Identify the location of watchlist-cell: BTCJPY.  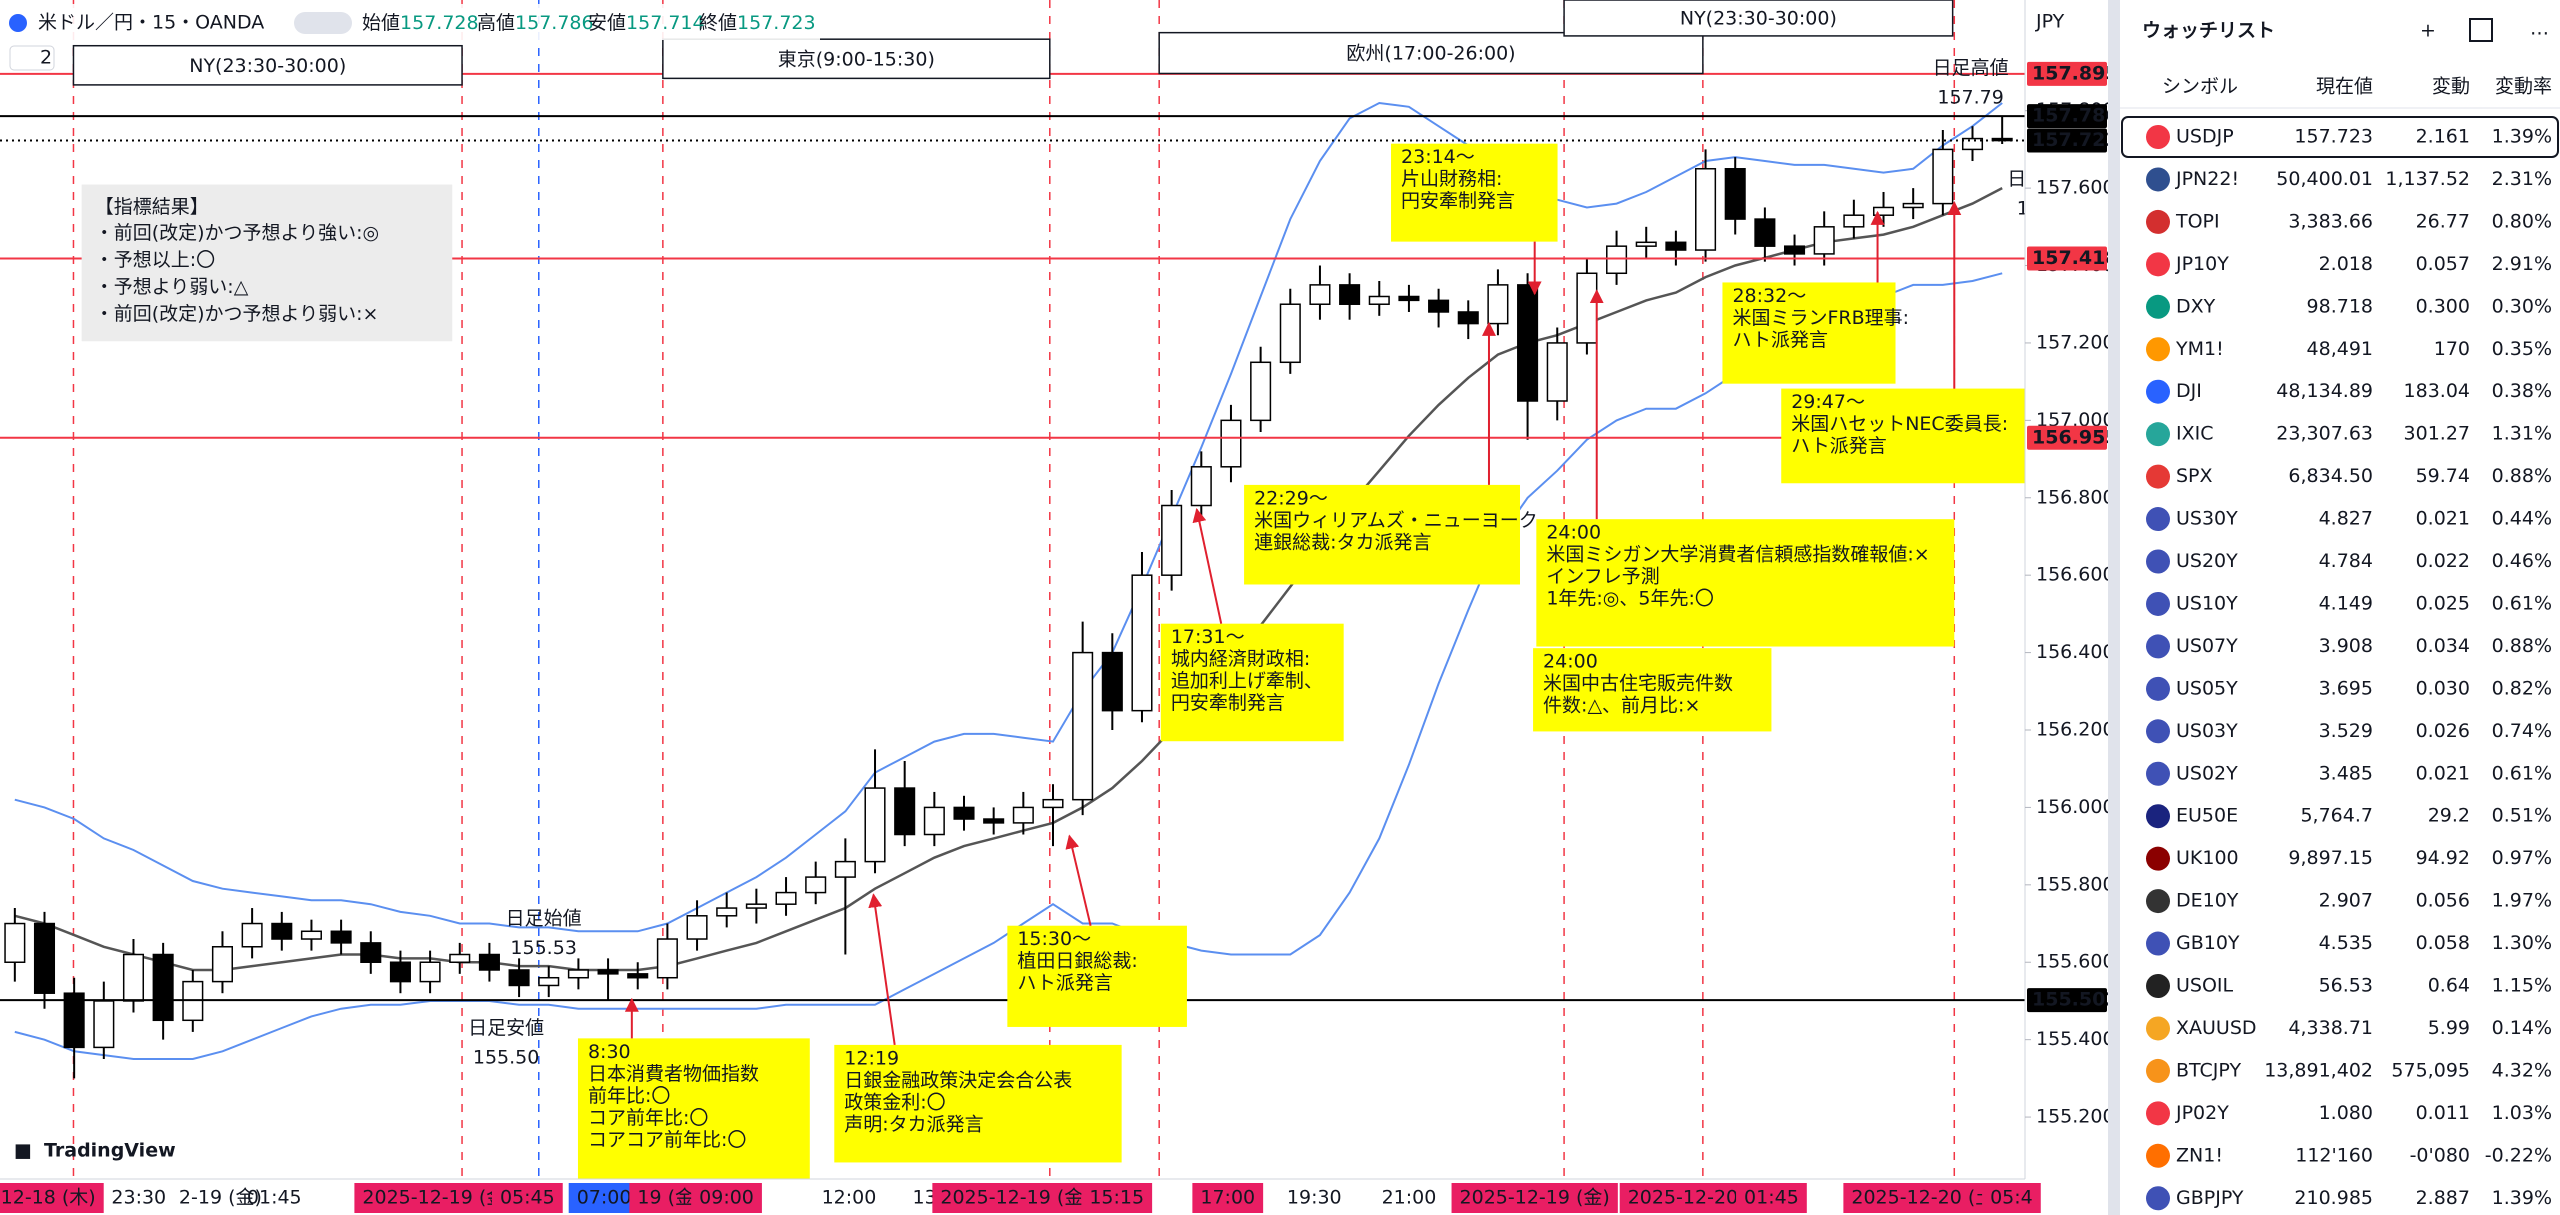
(2208, 1070).